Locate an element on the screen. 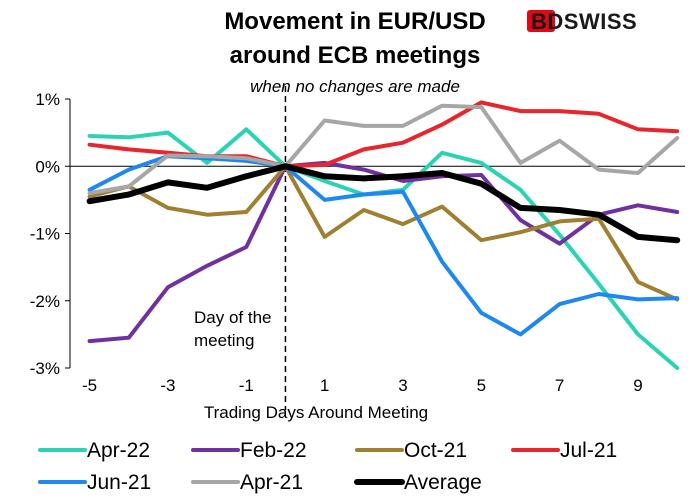  annotation-line-1: Day of the is located at coordinates (233, 317).